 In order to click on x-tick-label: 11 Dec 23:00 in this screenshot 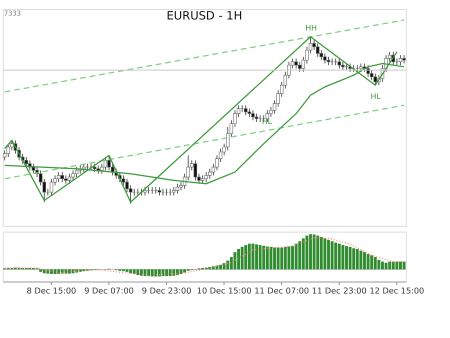, I will do `click(339, 291)`.